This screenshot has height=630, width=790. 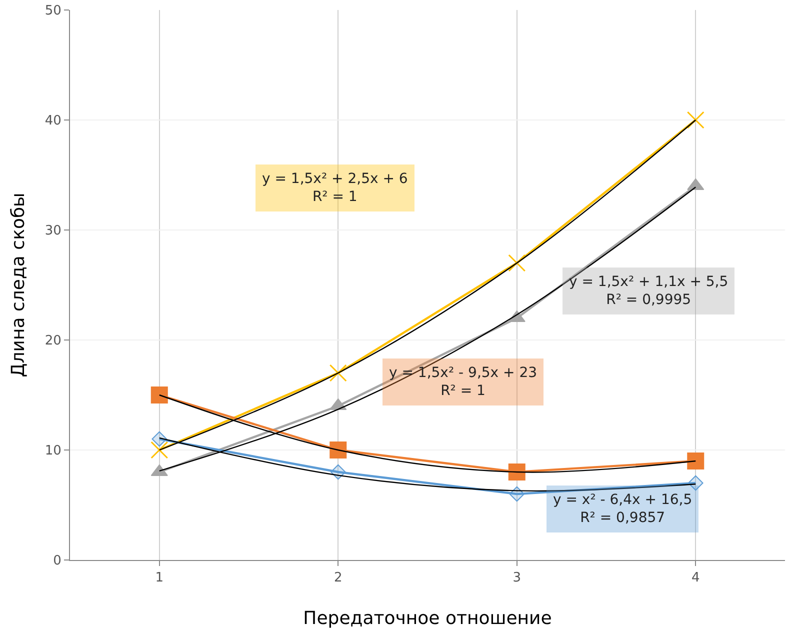 What do you see at coordinates (517, 578) in the screenshot?
I see `x-tick-label: 3` at bounding box center [517, 578].